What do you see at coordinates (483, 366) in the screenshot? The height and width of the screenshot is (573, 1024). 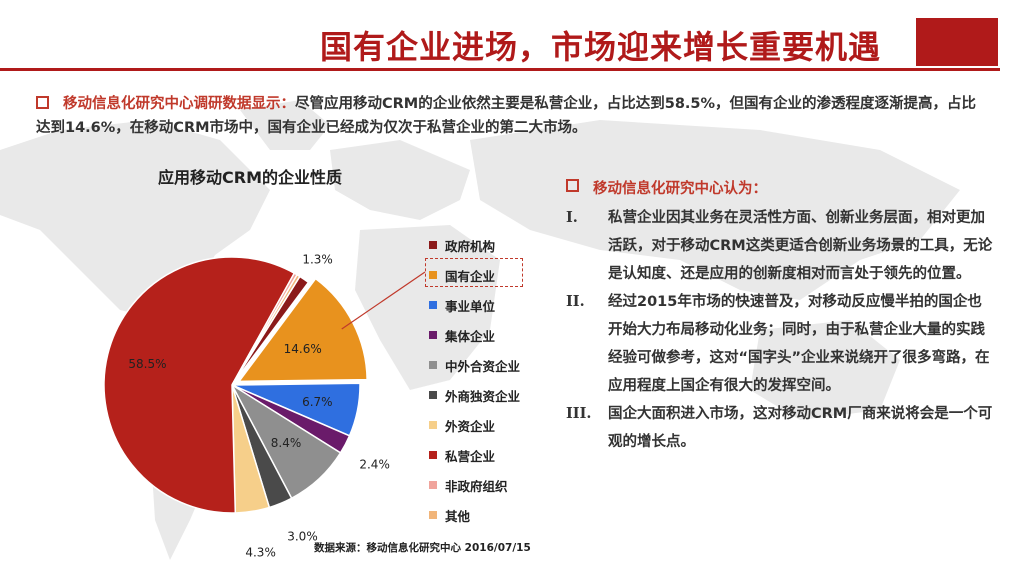 I see `legend-label: 中外合资企业` at bounding box center [483, 366].